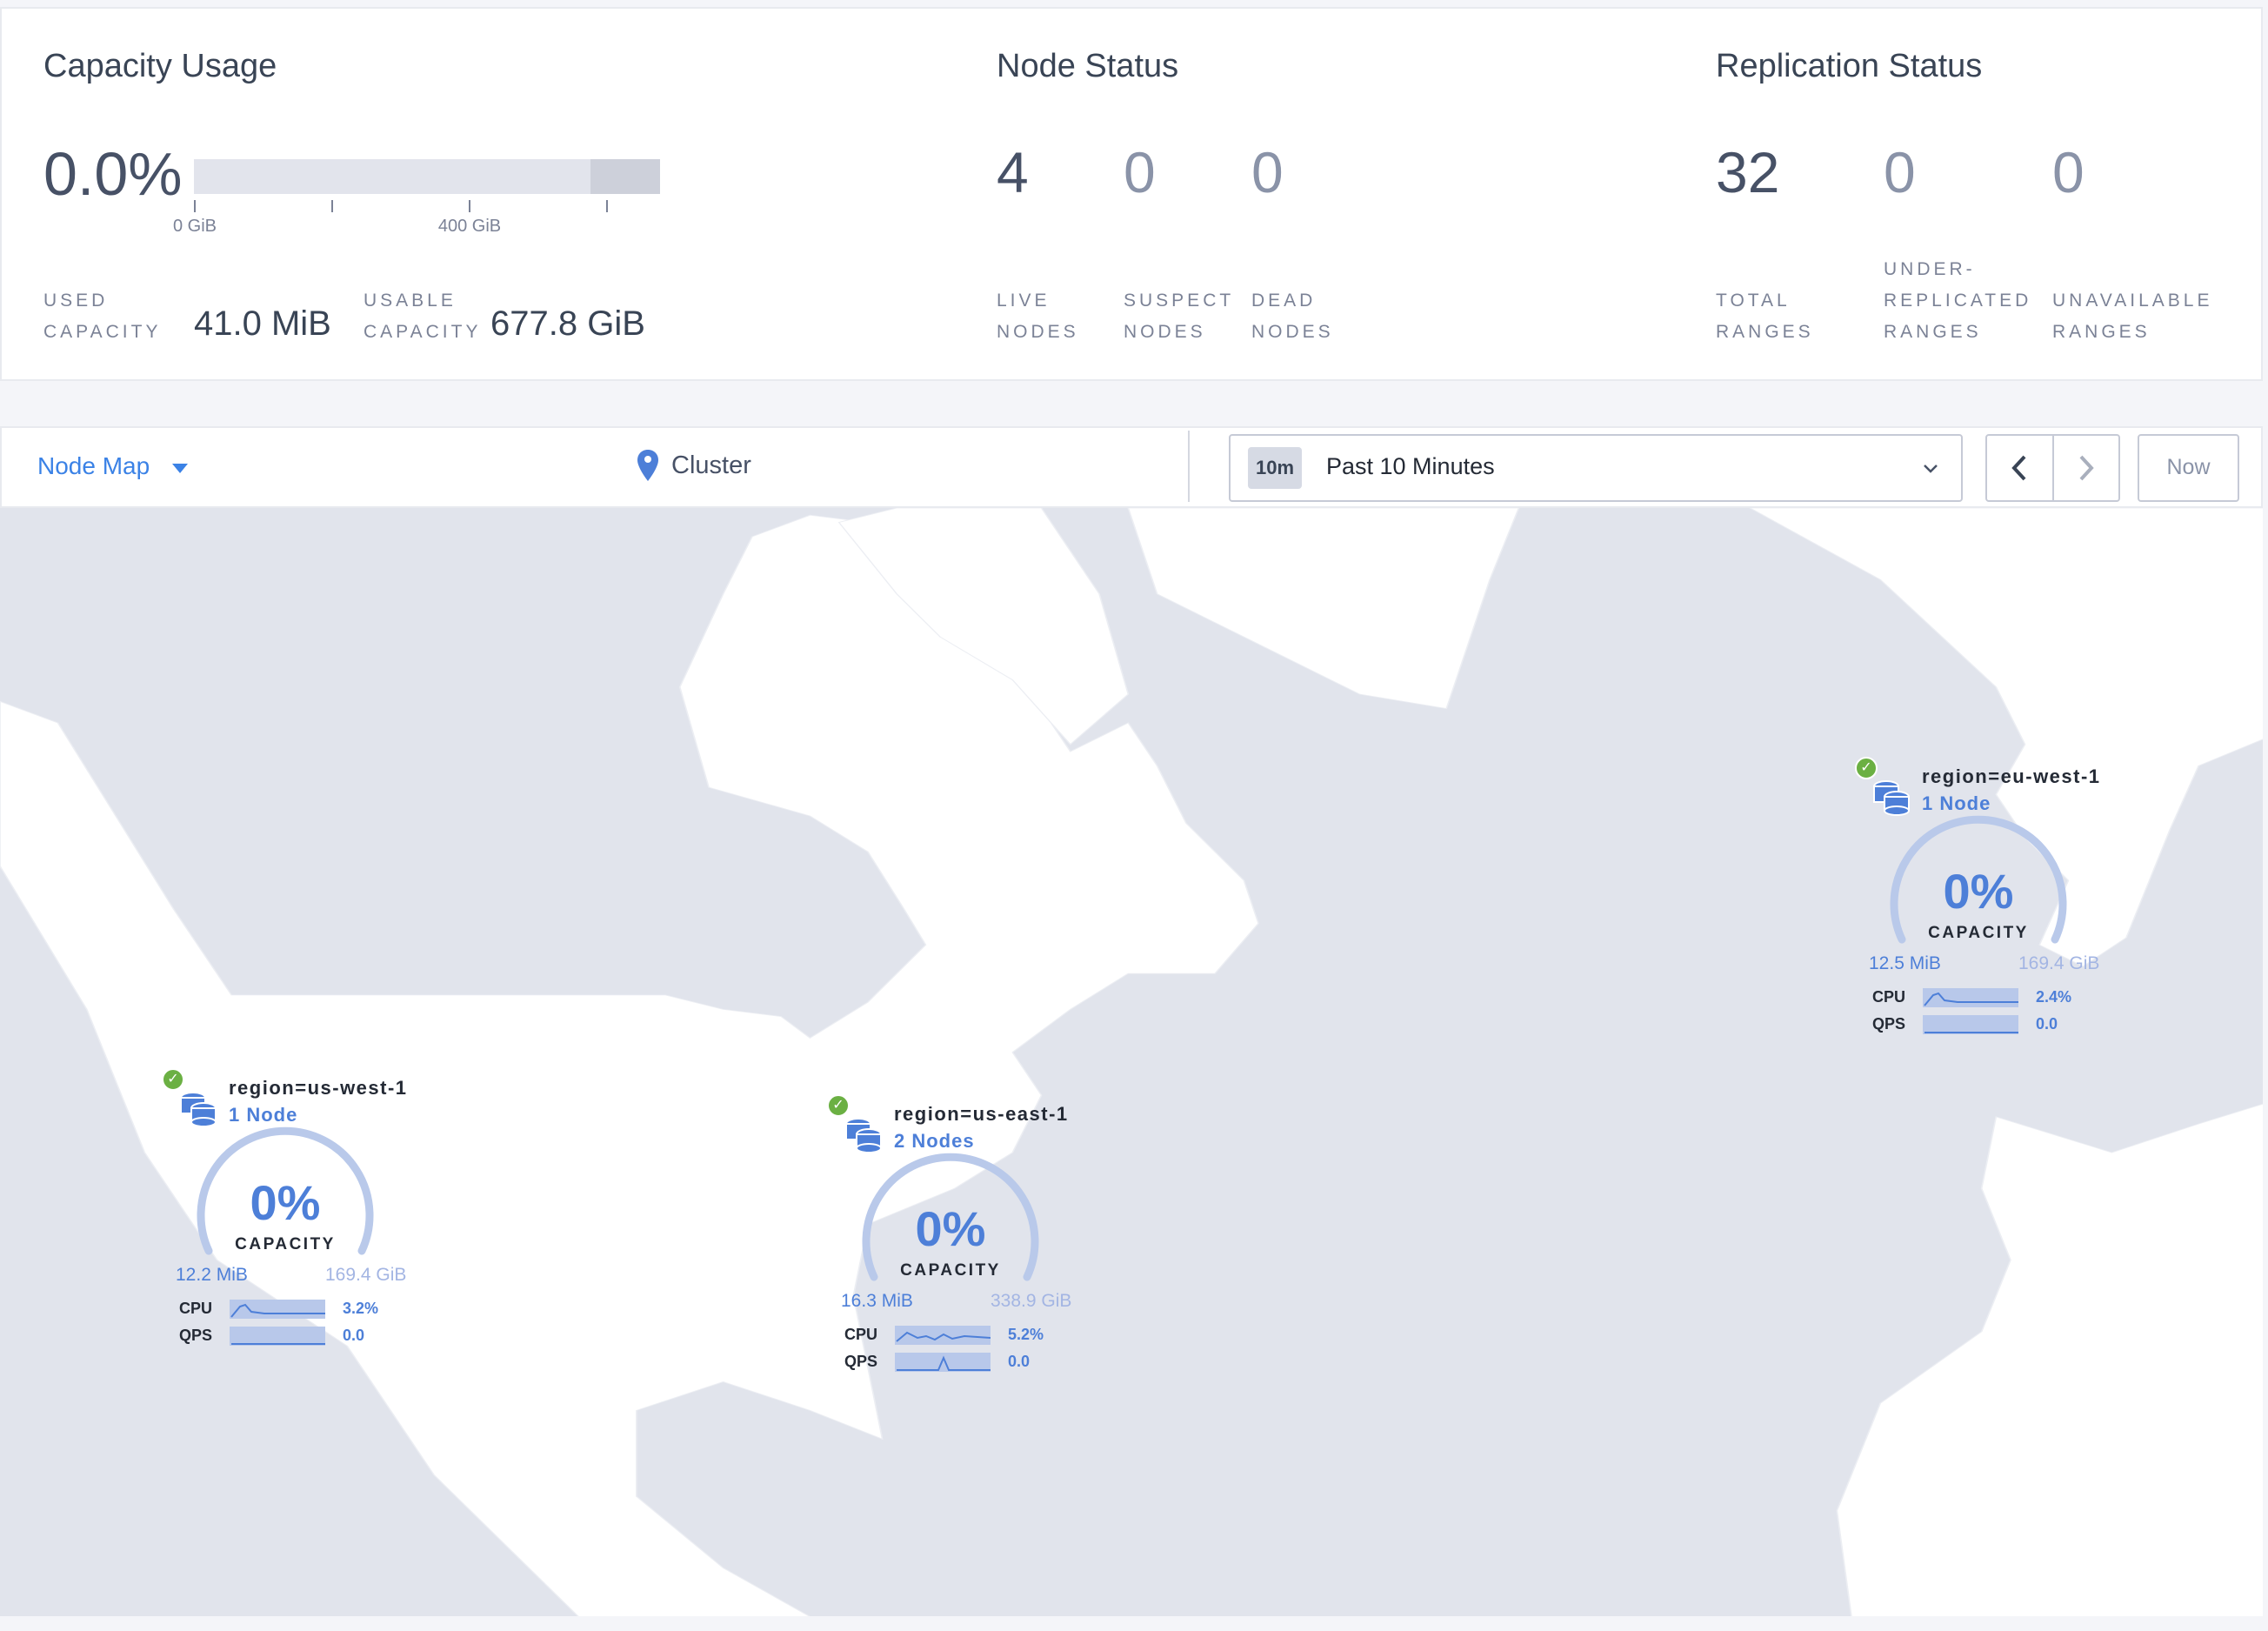  What do you see at coordinates (1958, 300) in the screenshot?
I see `under-replicated-label: UNDER- REPLICATED RANGES` at bounding box center [1958, 300].